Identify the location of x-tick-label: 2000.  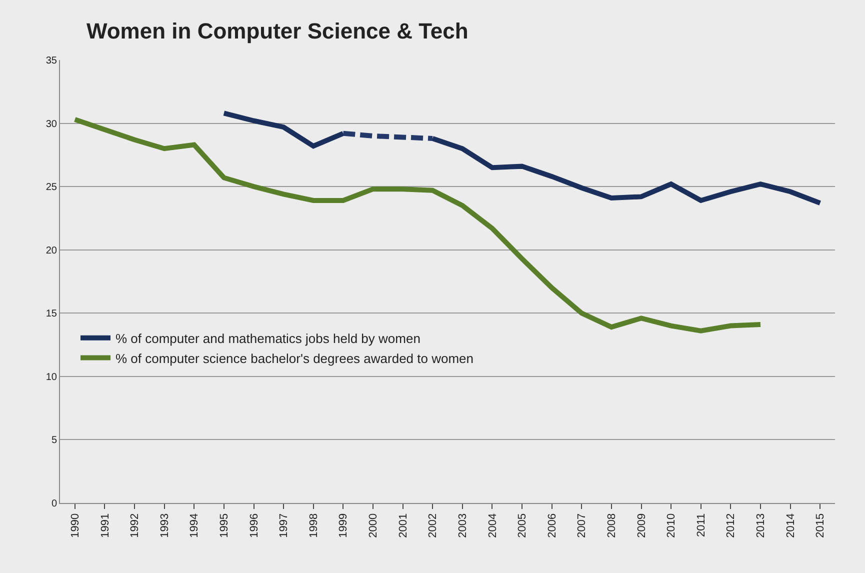
(374, 525).